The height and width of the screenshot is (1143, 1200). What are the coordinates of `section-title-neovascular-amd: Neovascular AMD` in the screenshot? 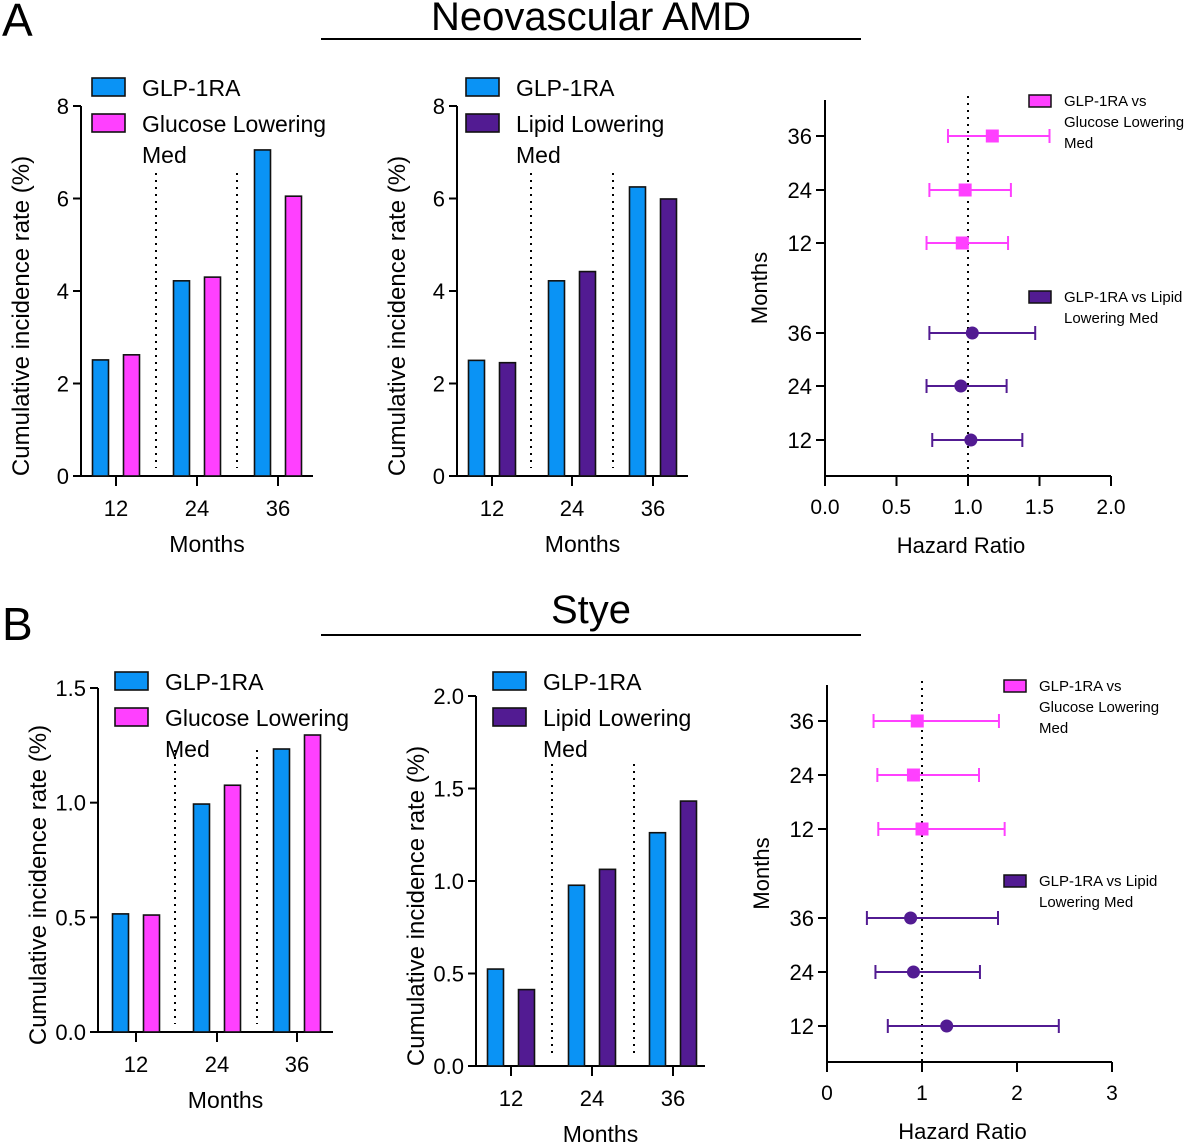 It's located at (591, 19).